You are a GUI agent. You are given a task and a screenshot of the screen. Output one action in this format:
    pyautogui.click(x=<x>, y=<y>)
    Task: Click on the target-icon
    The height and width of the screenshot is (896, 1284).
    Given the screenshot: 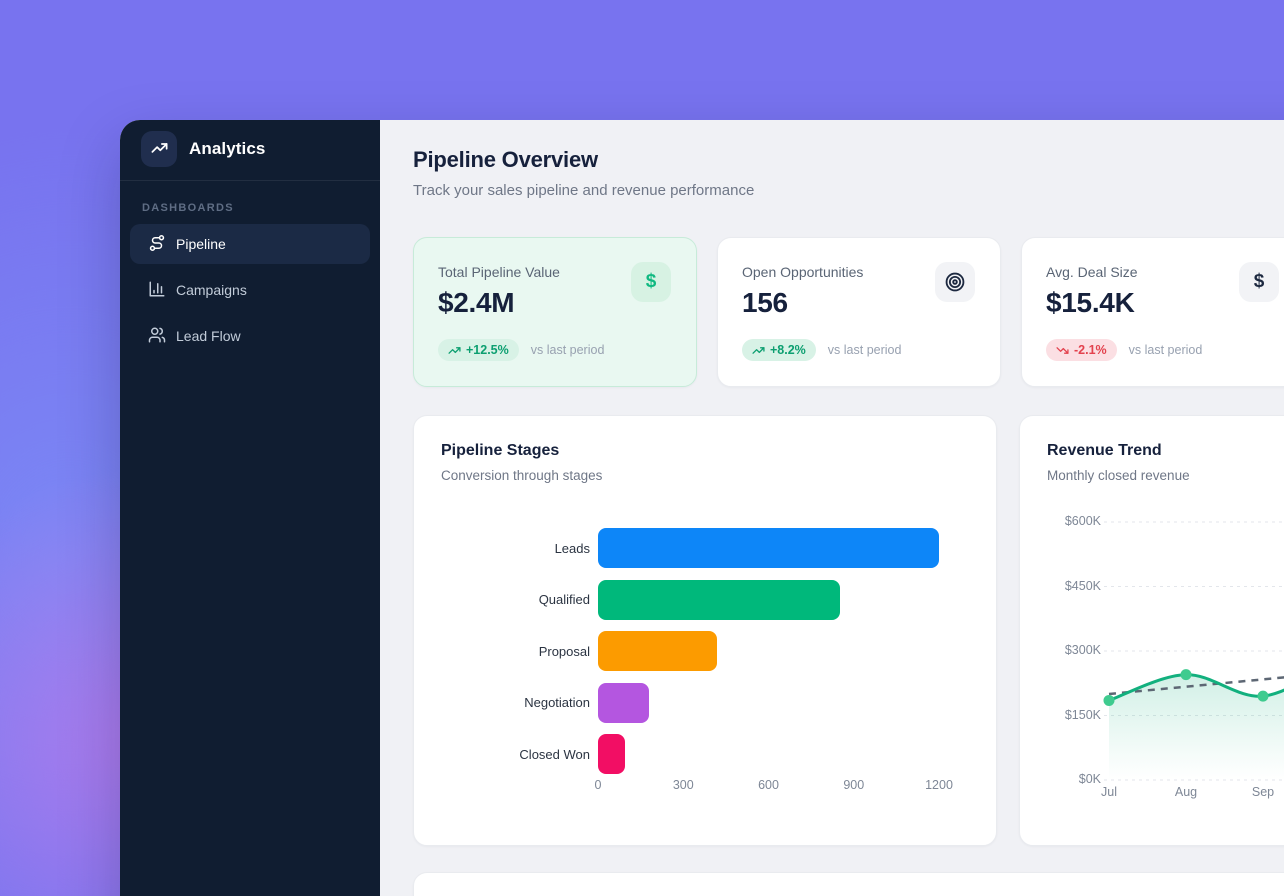 What is the action you would take?
    pyautogui.click(x=955, y=282)
    